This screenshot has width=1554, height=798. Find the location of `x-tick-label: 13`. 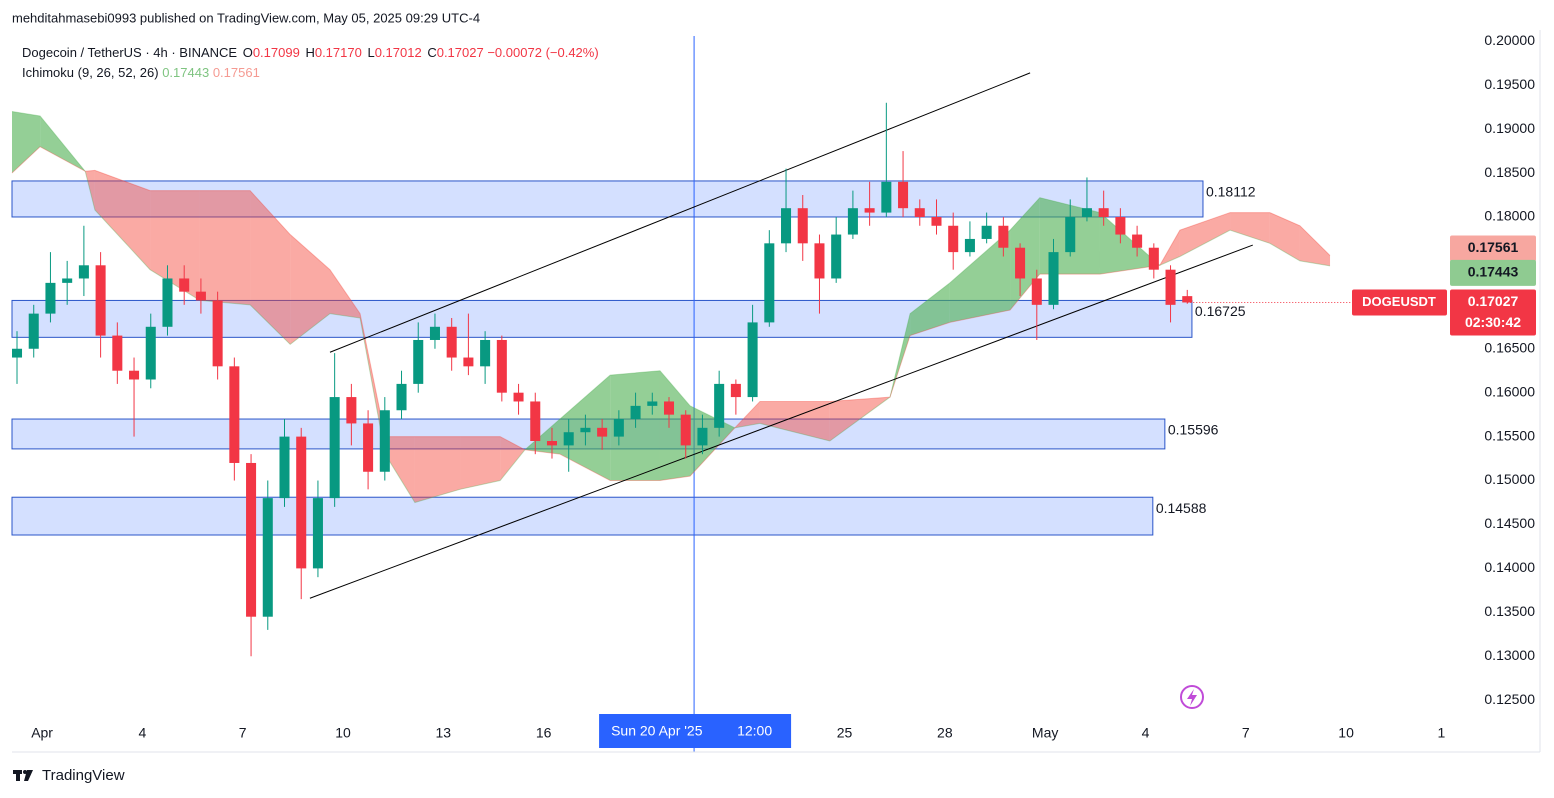

x-tick-label: 13 is located at coordinates (444, 733).